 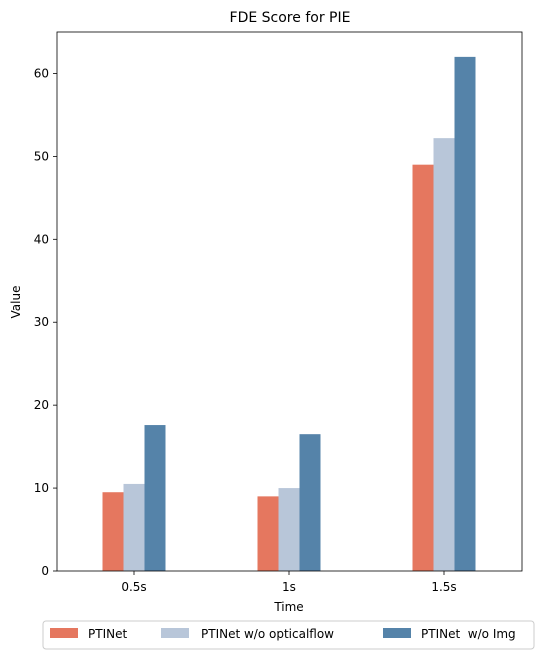 What do you see at coordinates (443, 587) in the screenshot?
I see `x-tick-label: 1.5s` at bounding box center [443, 587].